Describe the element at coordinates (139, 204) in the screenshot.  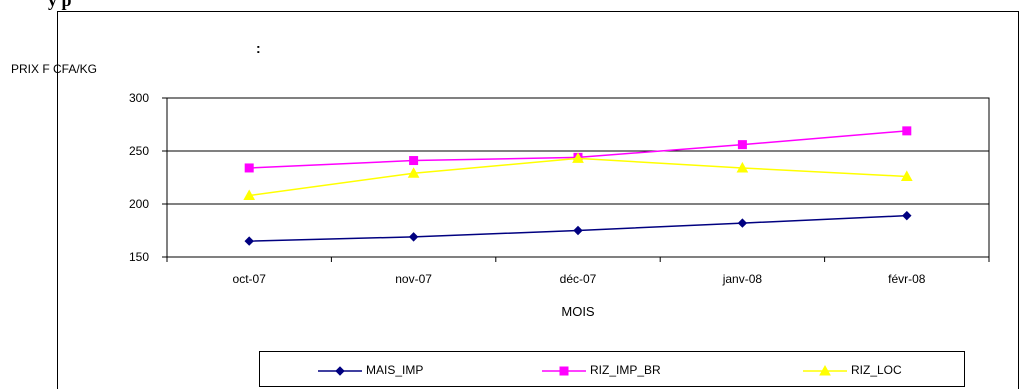
I see `y-tick-label-200: 200` at that location.